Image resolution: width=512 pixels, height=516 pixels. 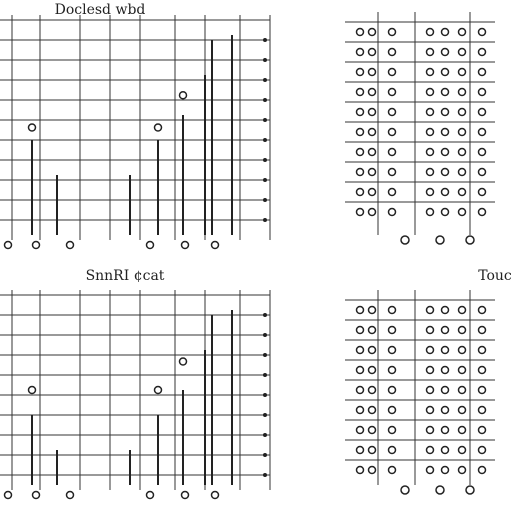 What do you see at coordinates (495, 276) in the screenshot?
I see `right-title: Touc` at bounding box center [495, 276].